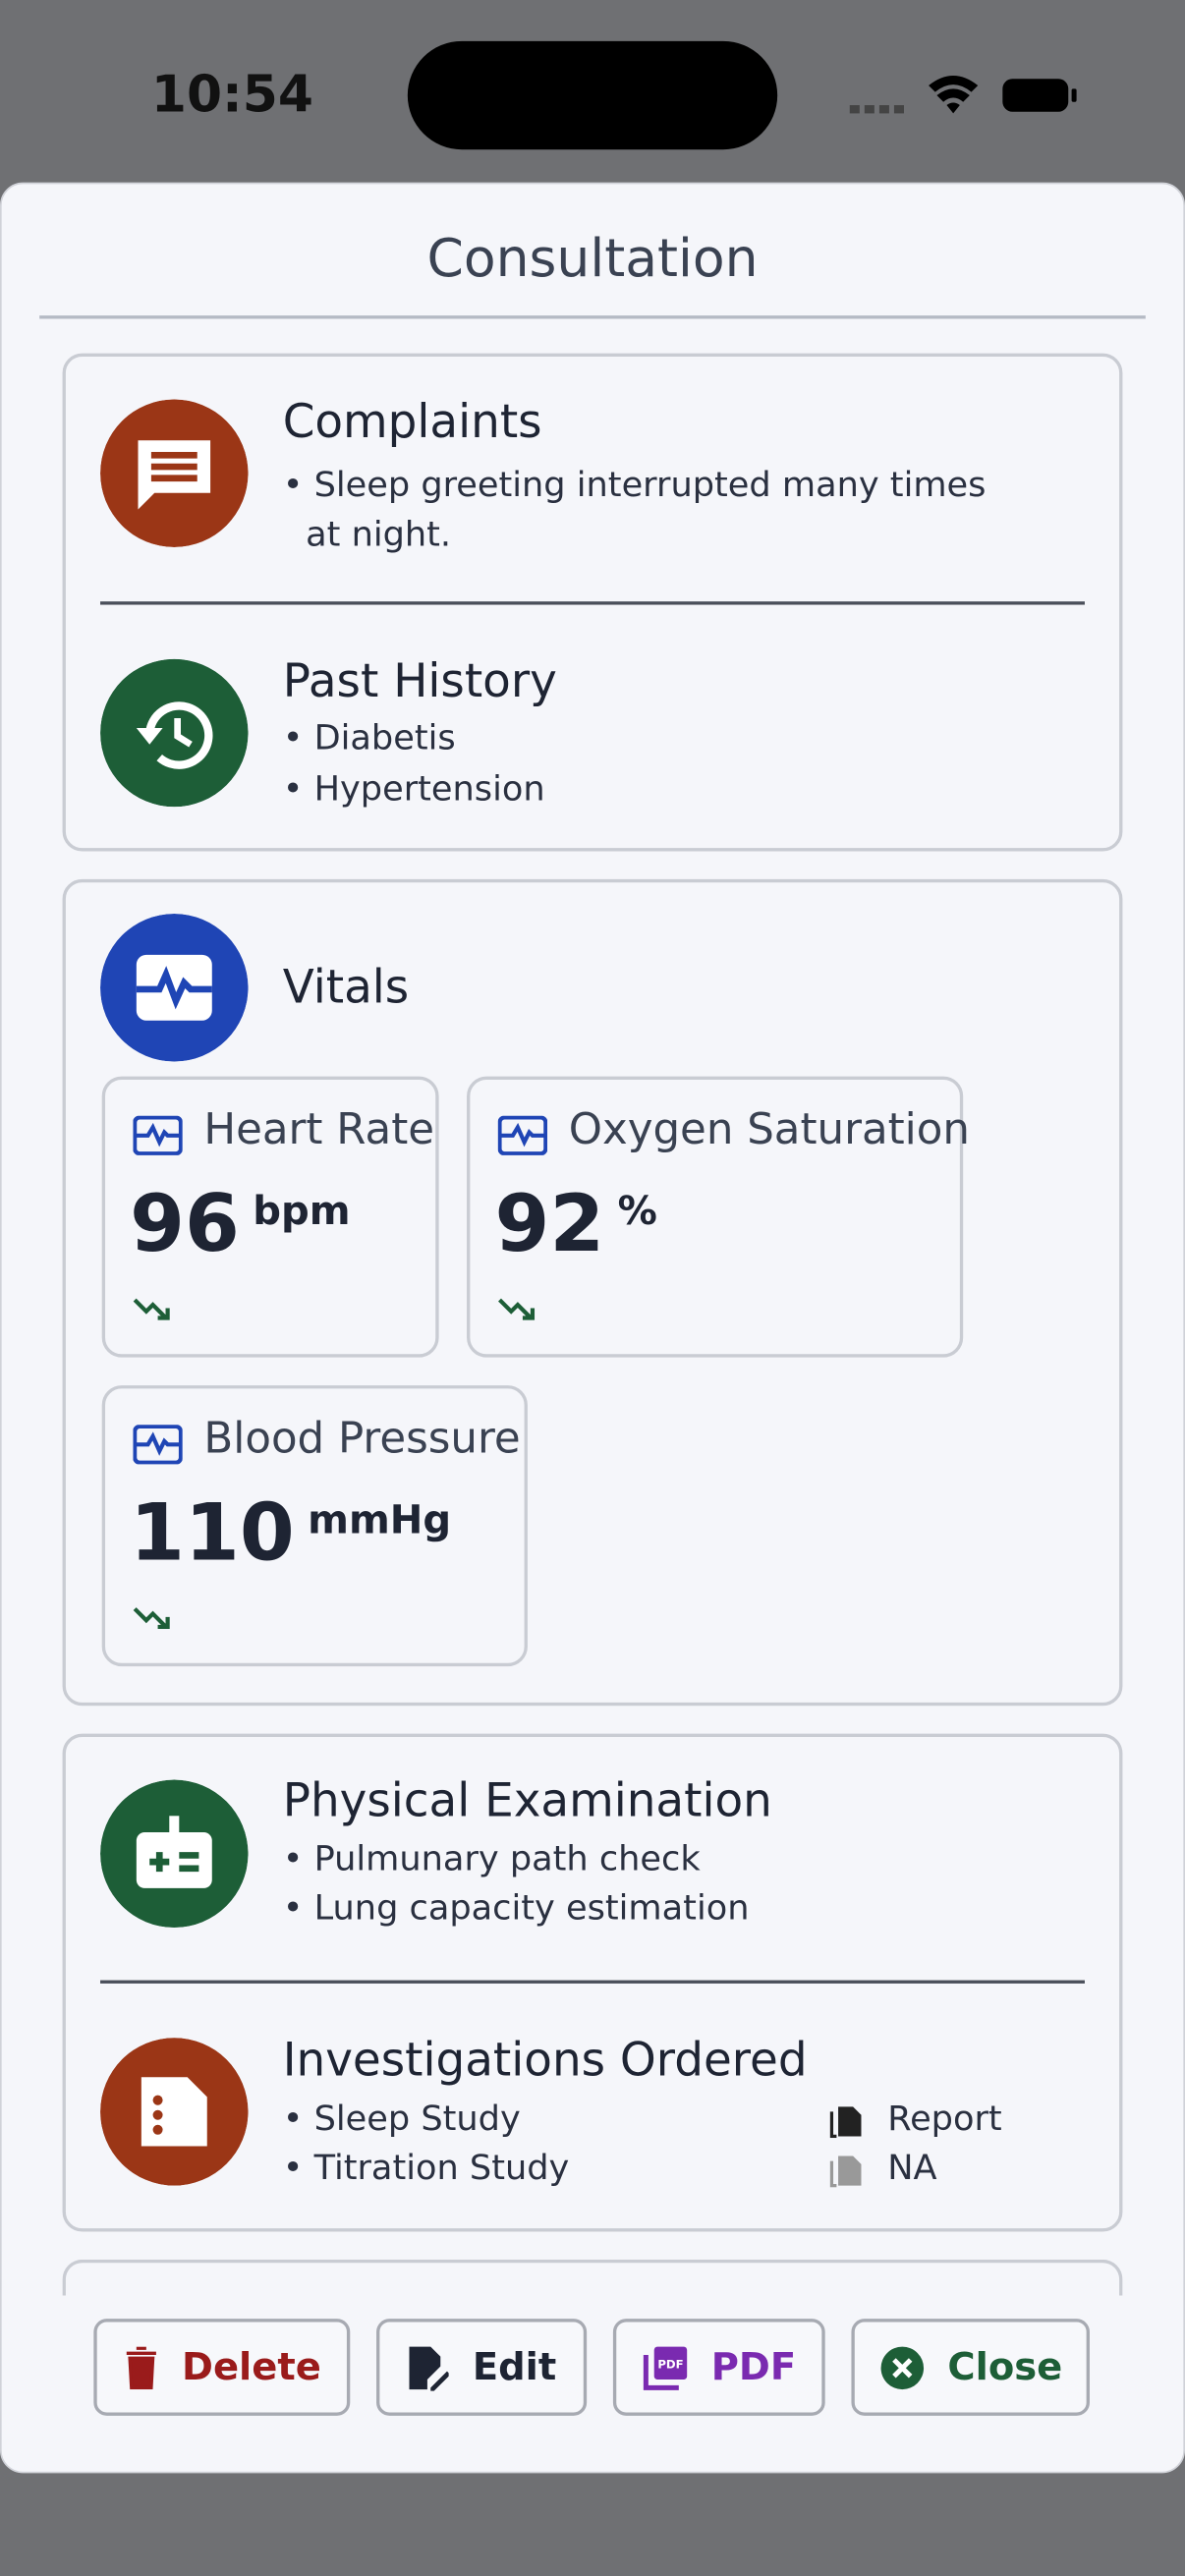 Image resolution: width=1185 pixels, height=2576 pixels. Describe the element at coordinates (175, 733) in the screenshot. I see `past-history-icon` at that location.